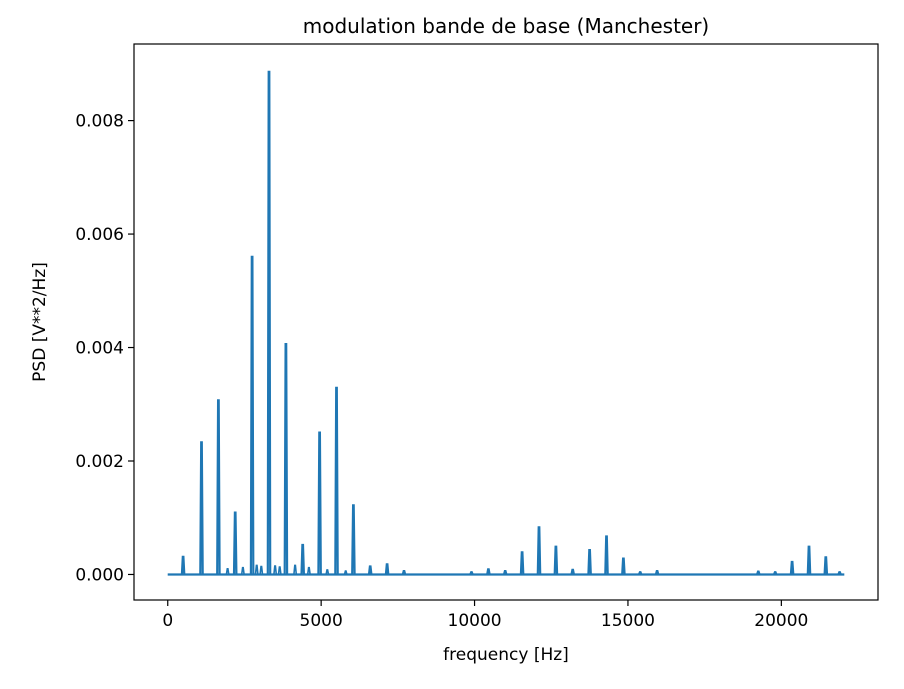 The width and height of the screenshot is (904, 689). I want to click on x-tick-label-4: 20000, so click(781, 621).